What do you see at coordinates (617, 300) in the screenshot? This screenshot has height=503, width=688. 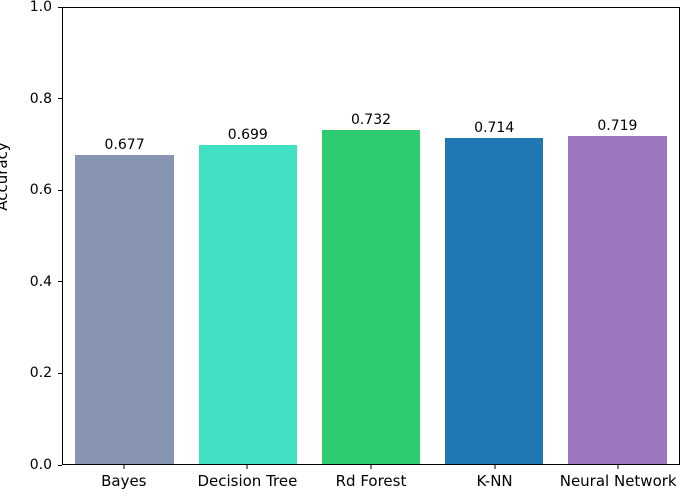 I see `bar-neural-network` at bounding box center [617, 300].